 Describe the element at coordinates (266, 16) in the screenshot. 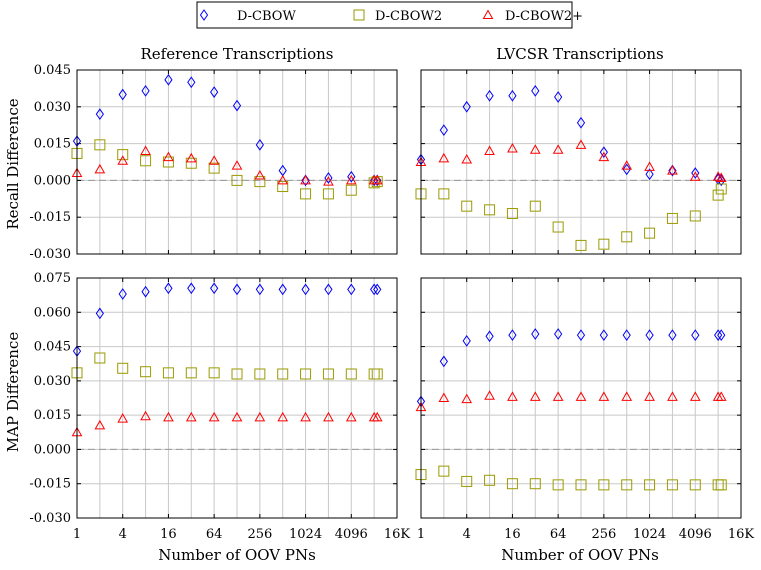

I see `legend-label-d-cbow: D-CBOW` at that location.